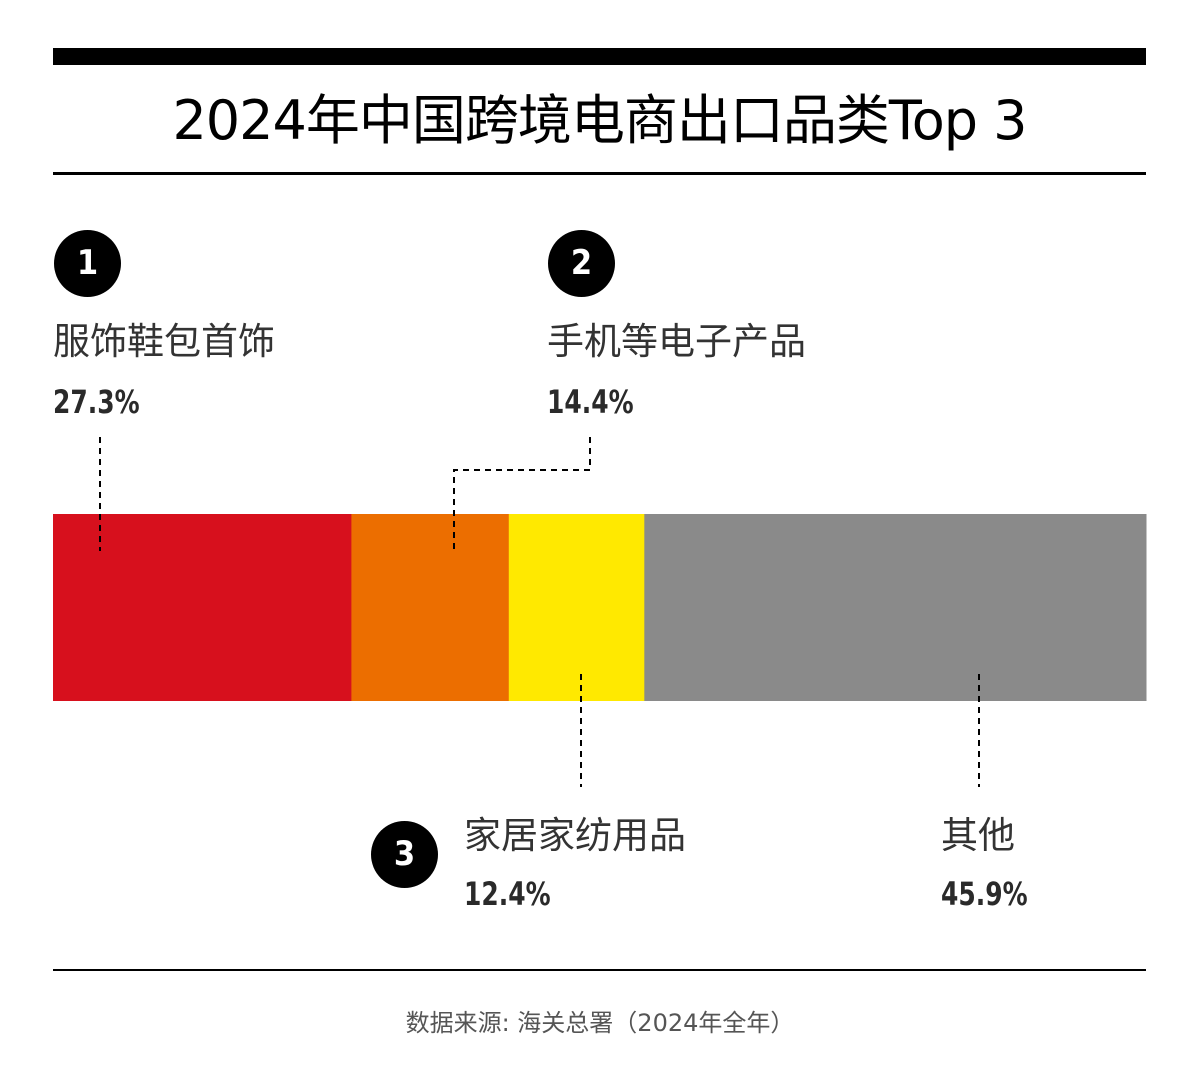 This screenshot has width=1200, height=1074. What do you see at coordinates (581, 263) in the screenshot?
I see `rank-badge-2: 2` at bounding box center [581, 263].